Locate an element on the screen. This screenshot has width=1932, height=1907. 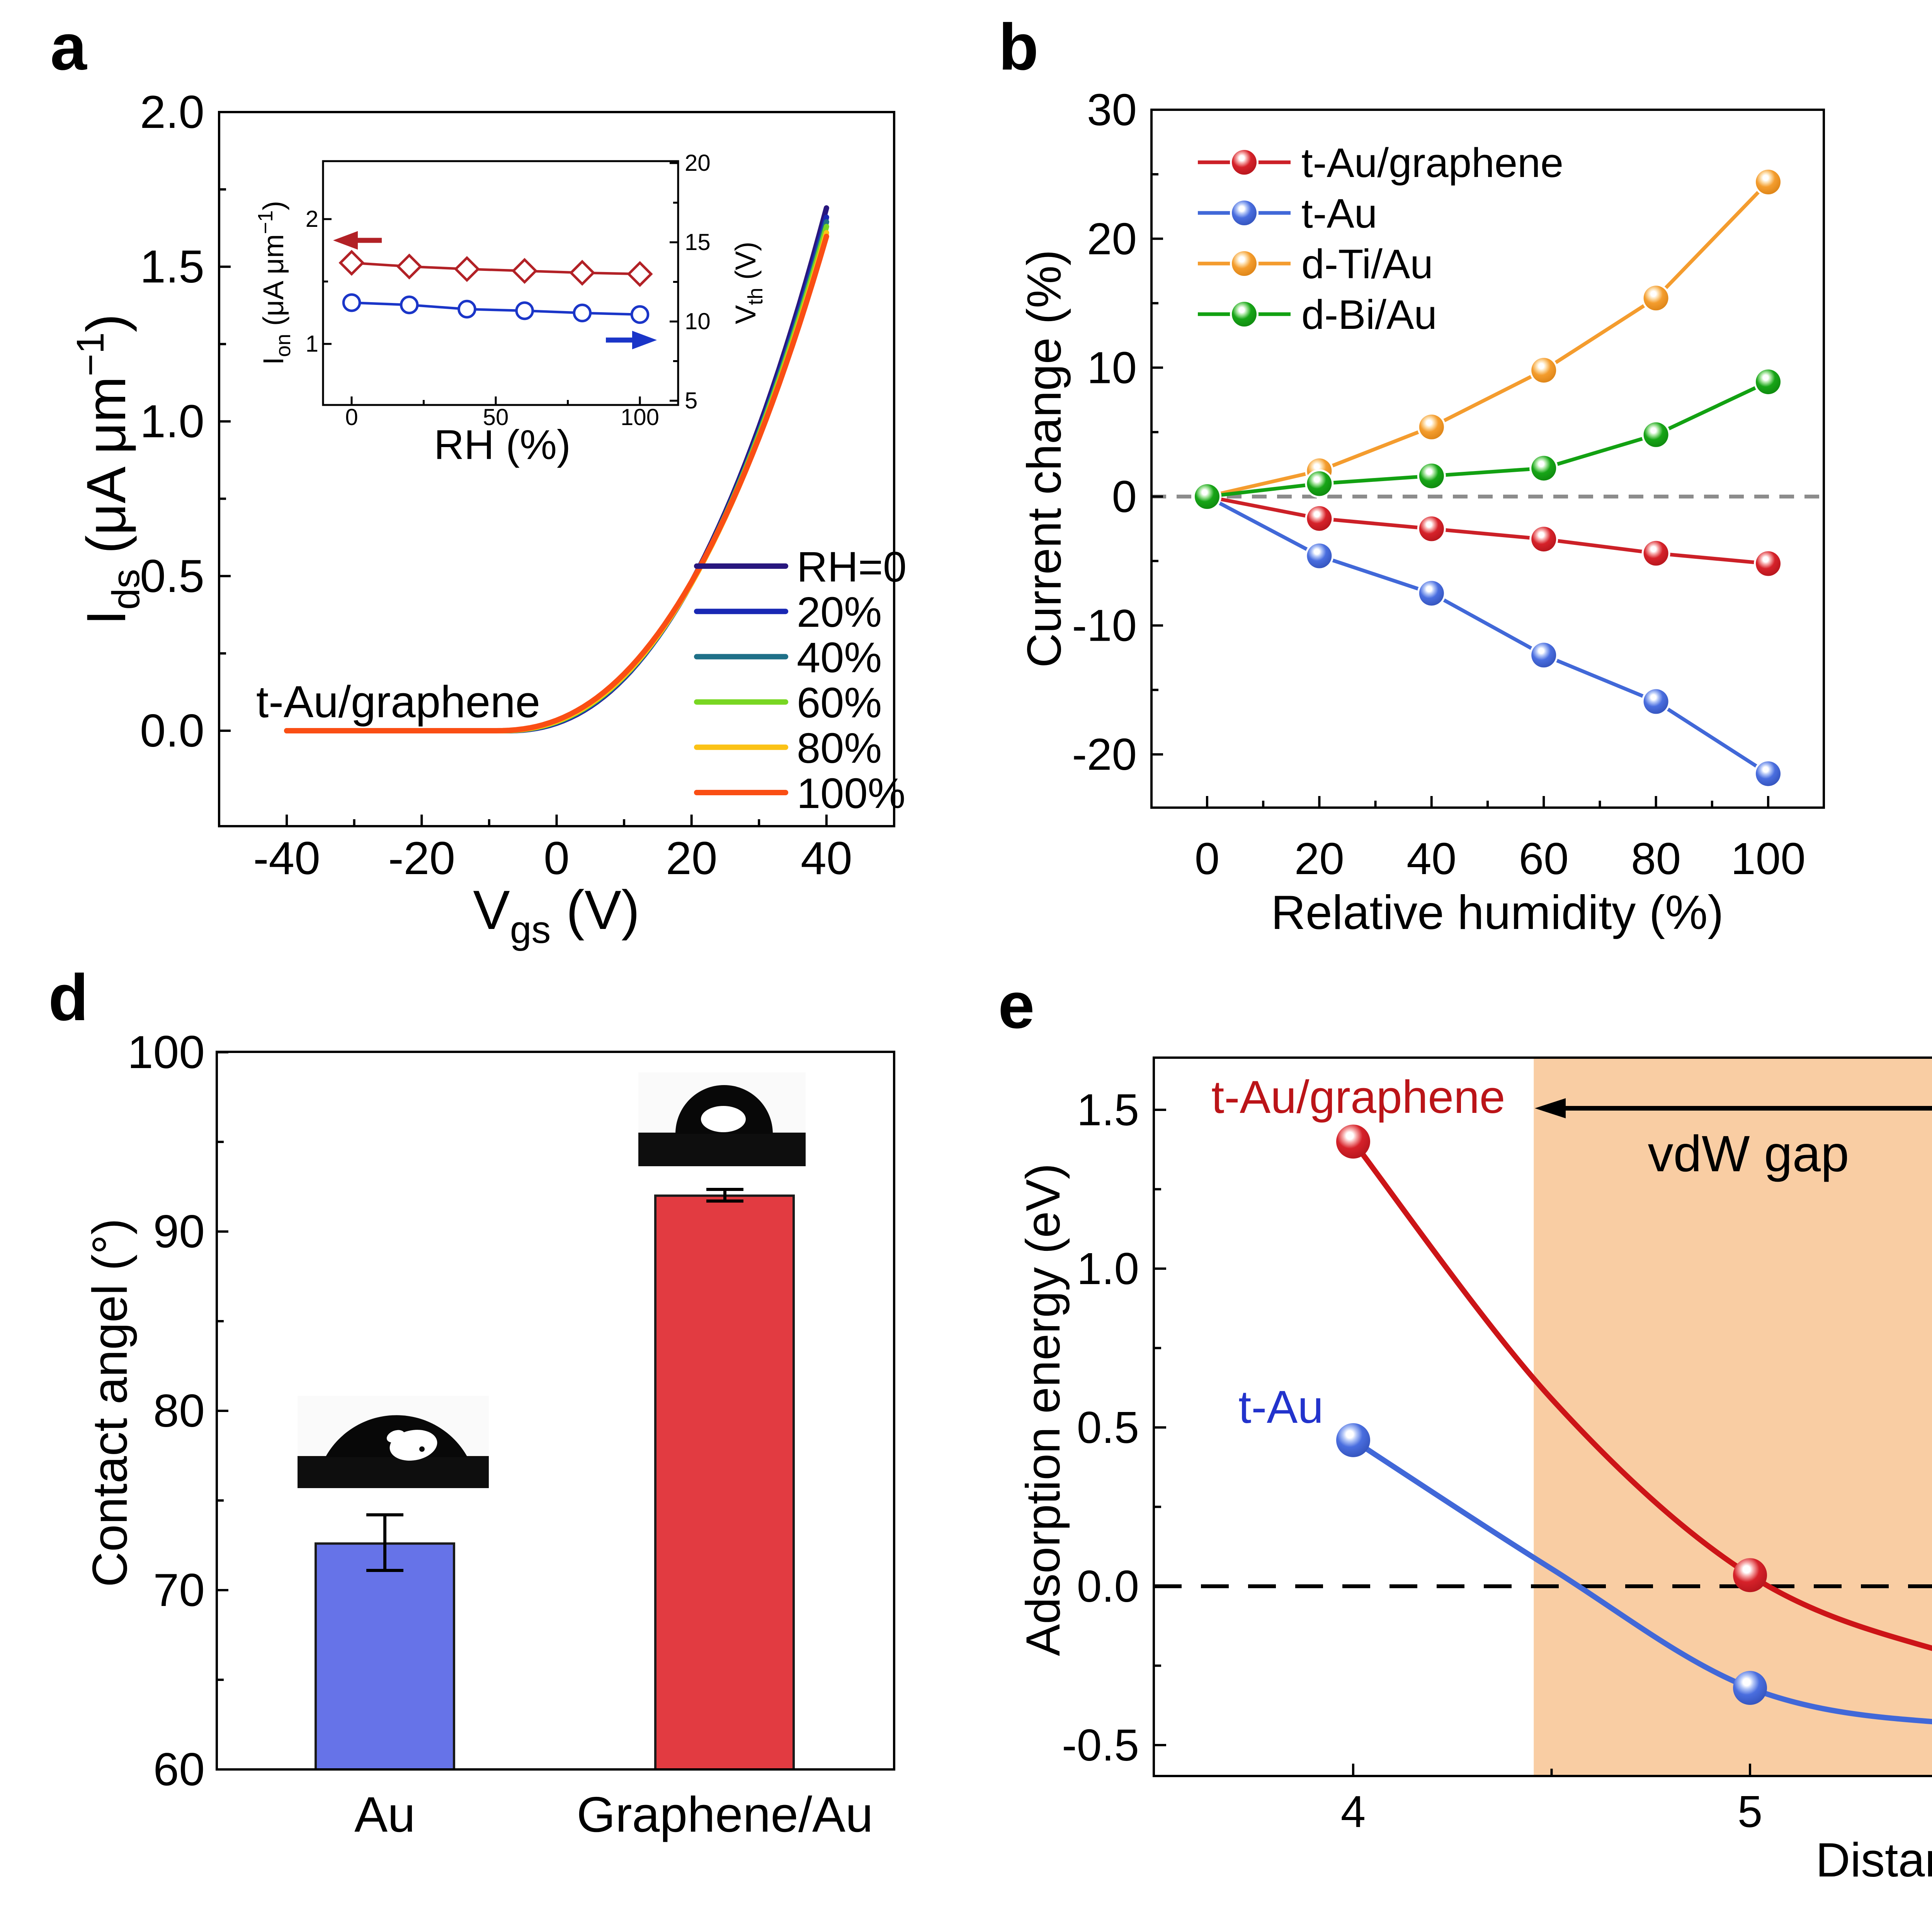
svg-text: 50 is located at coordinates (496, 417).